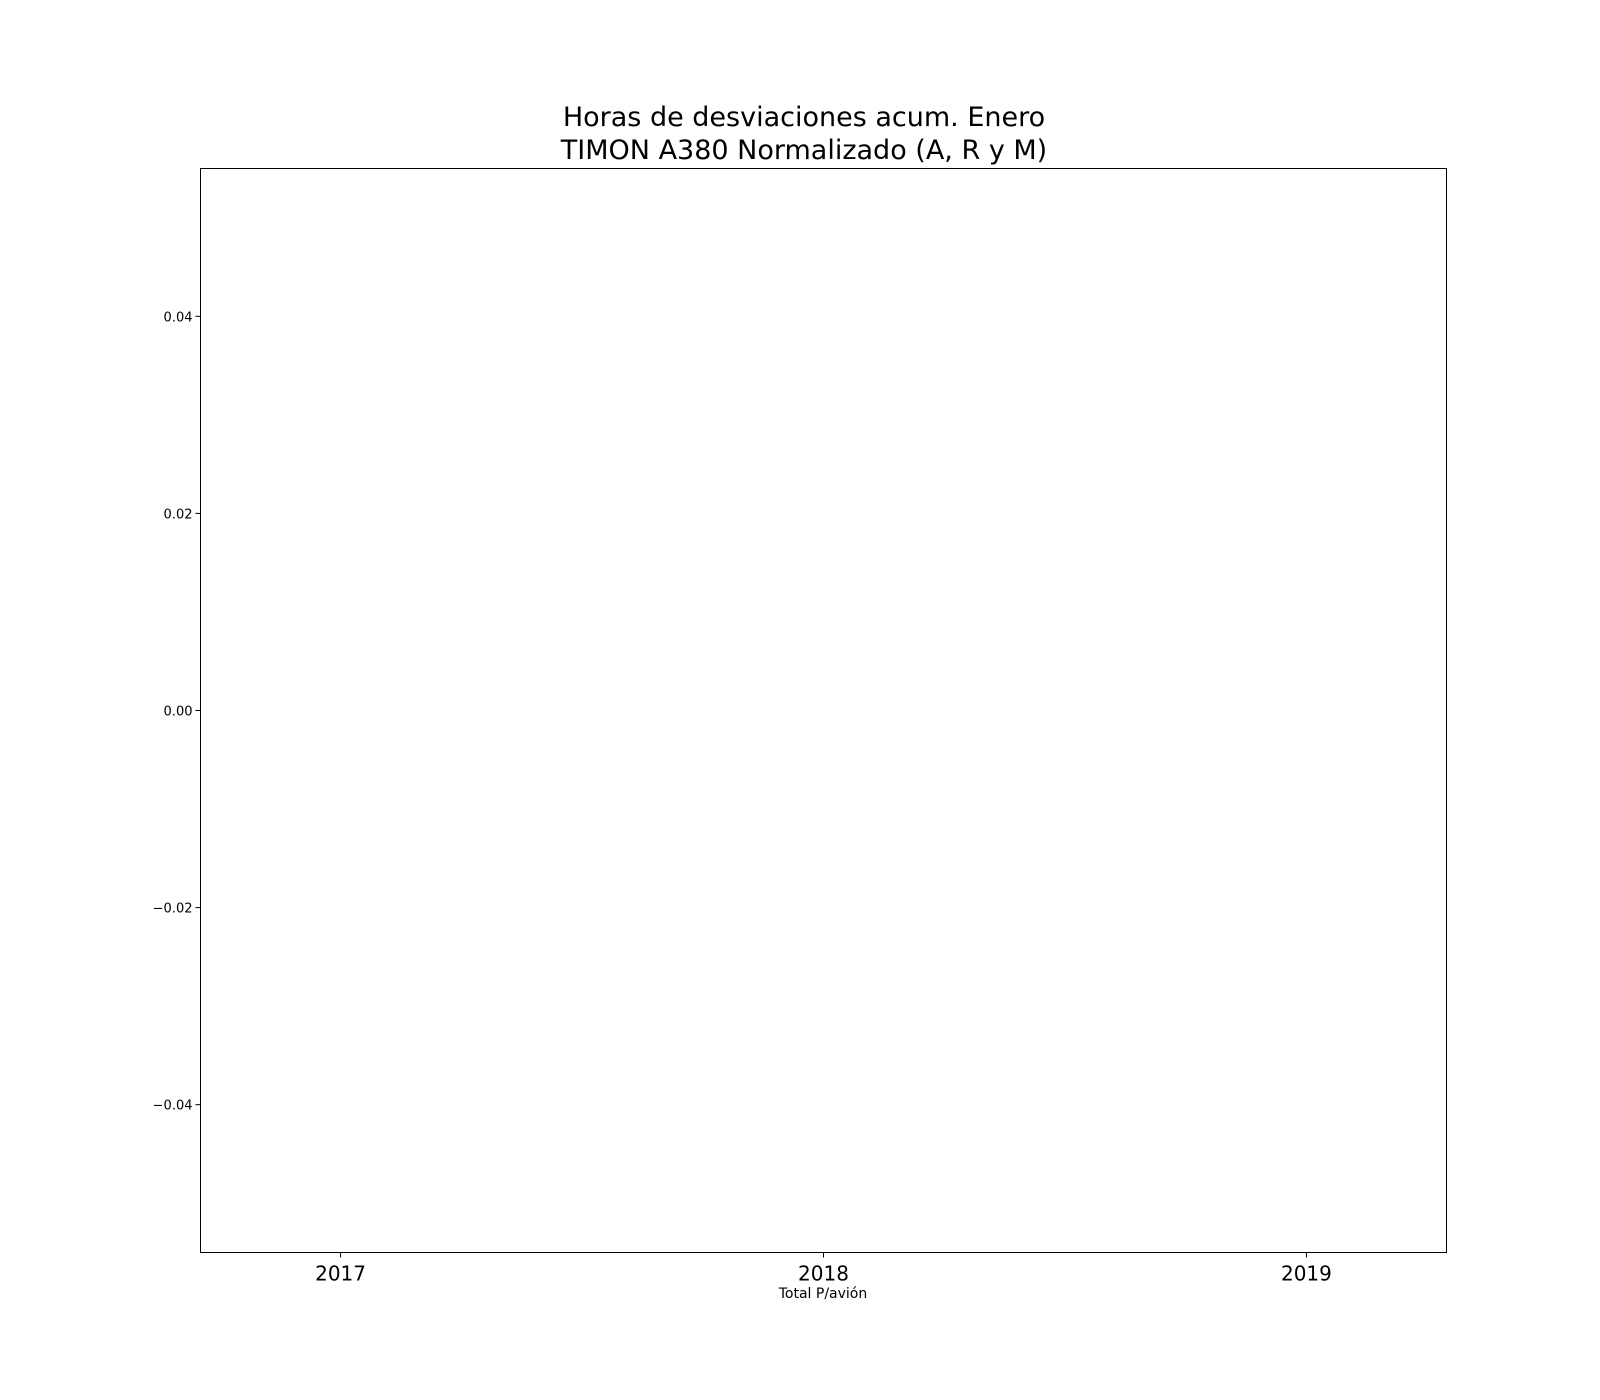 This screenshot has width=1600, height=1400. I want to click on chart-title-line-1: Horas de desviaciones acum. Enero, so click(804, 117).